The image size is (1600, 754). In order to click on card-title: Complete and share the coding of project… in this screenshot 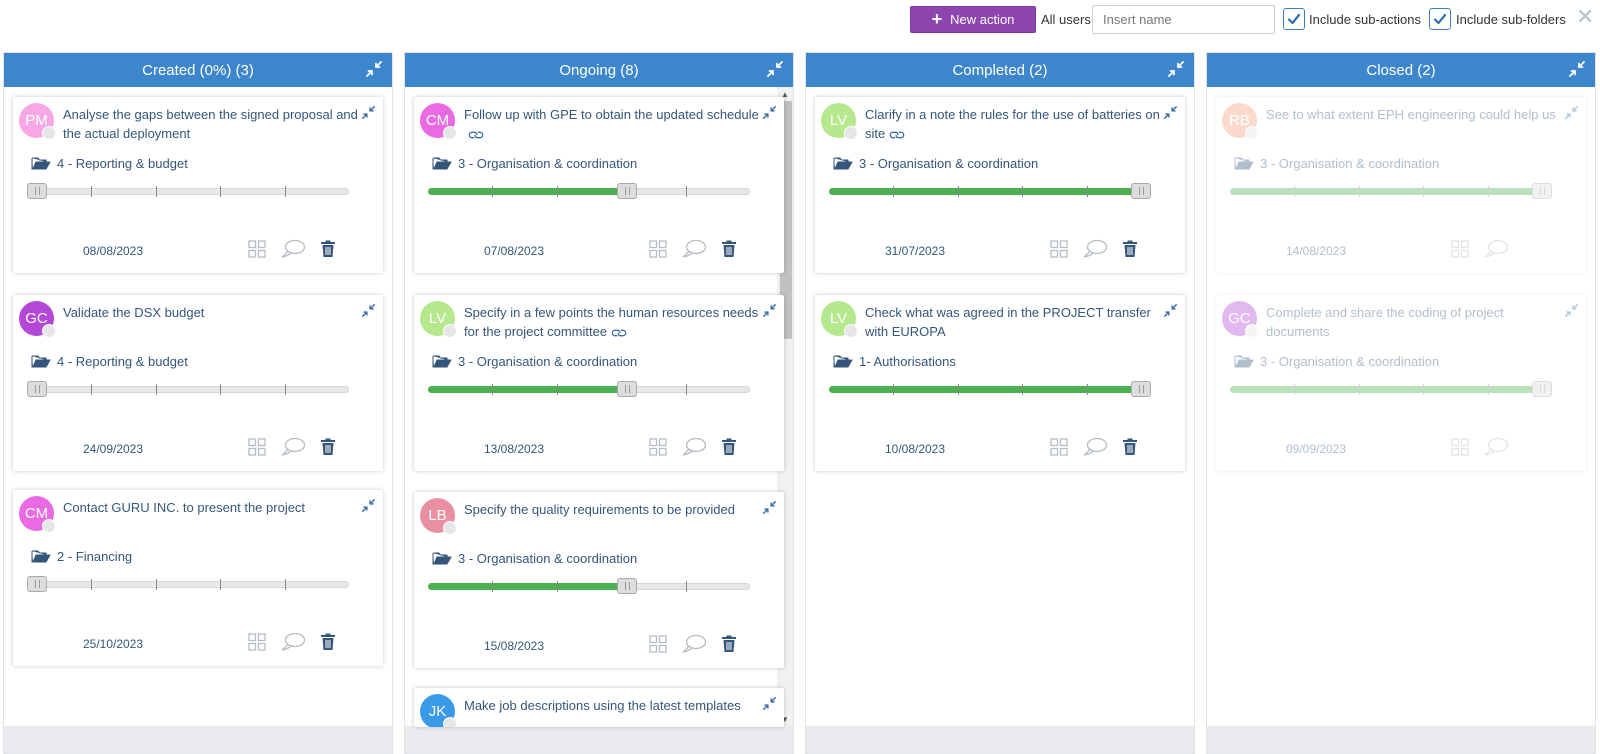, I will do `click(1413, 322)`.